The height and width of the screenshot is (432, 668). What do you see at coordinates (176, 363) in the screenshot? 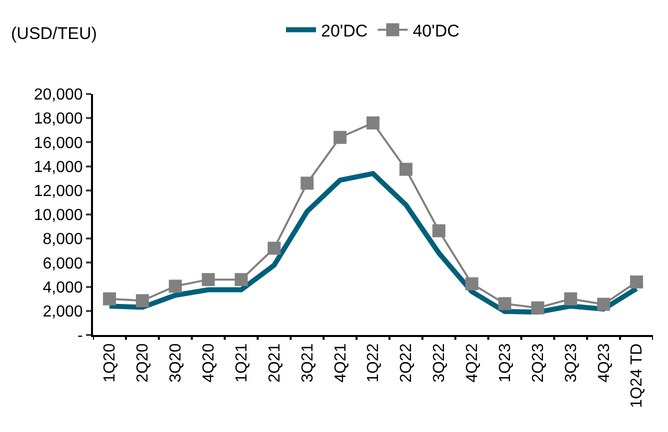
I see `x-tick-label: 3Q20` at bounding box center [176, 363].